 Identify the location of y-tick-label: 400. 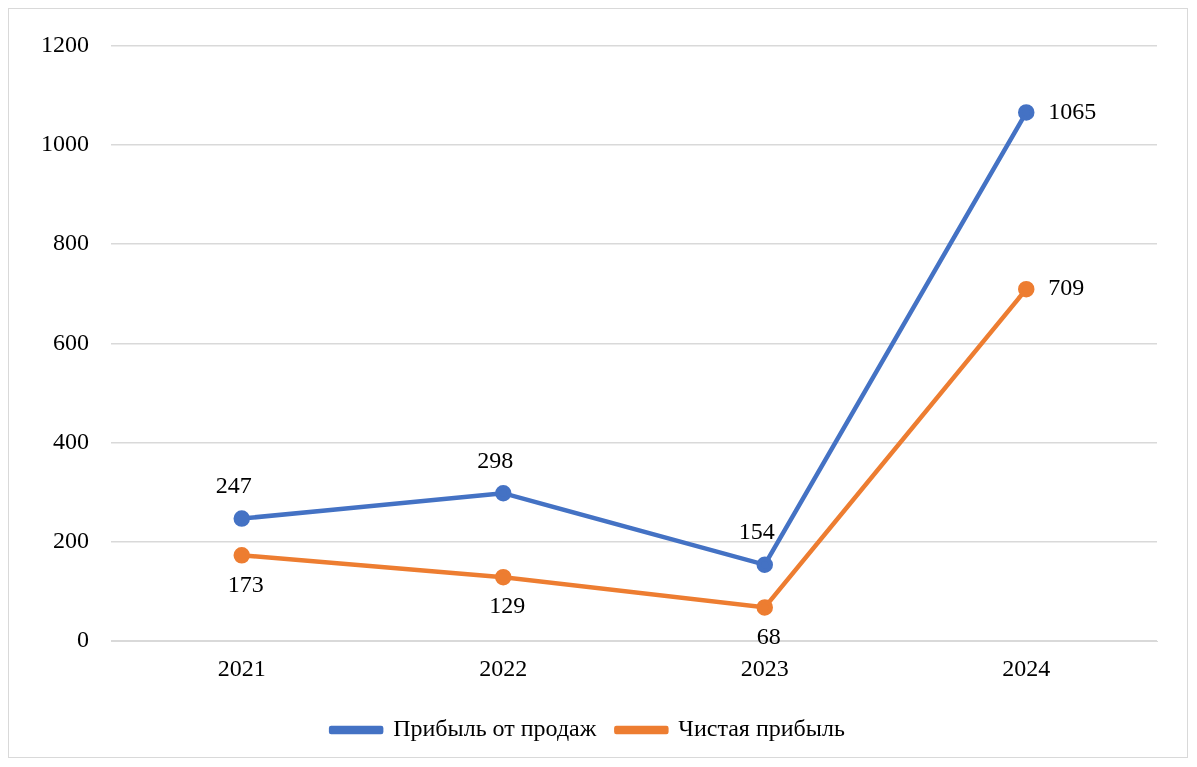
(71, 440).